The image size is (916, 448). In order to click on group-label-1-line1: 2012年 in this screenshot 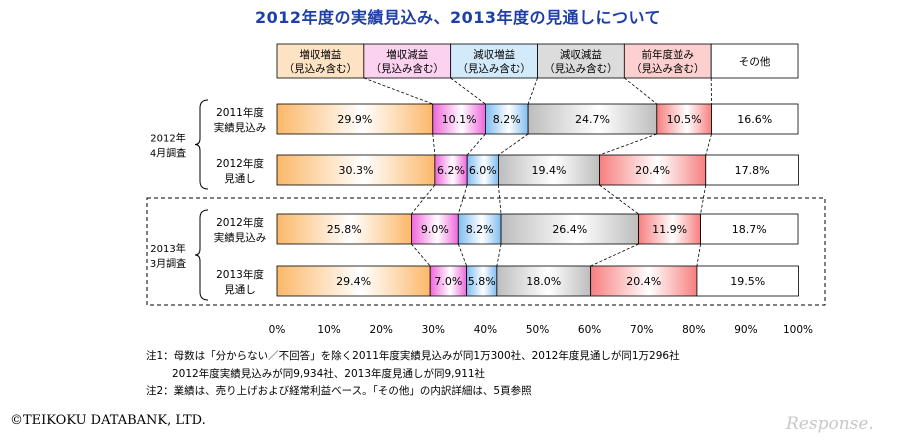, I will do `click(167, 138)`.